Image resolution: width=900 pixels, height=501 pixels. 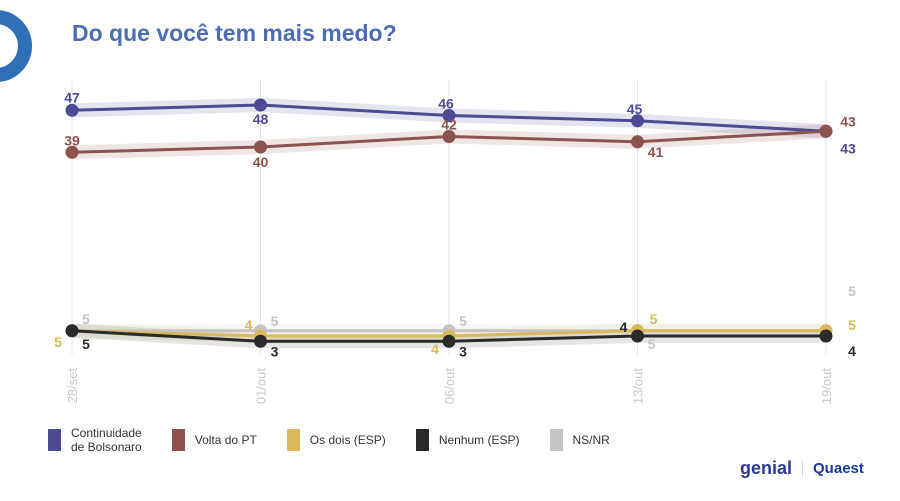 I want to click on data-label: 45, so click(x=635, y=109).